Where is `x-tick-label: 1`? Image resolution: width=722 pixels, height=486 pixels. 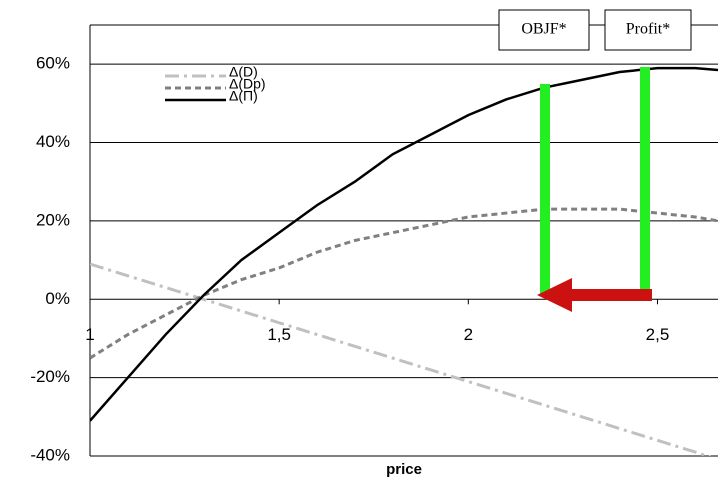 x-tick-label: 1 is located at coordinates (89, 334).